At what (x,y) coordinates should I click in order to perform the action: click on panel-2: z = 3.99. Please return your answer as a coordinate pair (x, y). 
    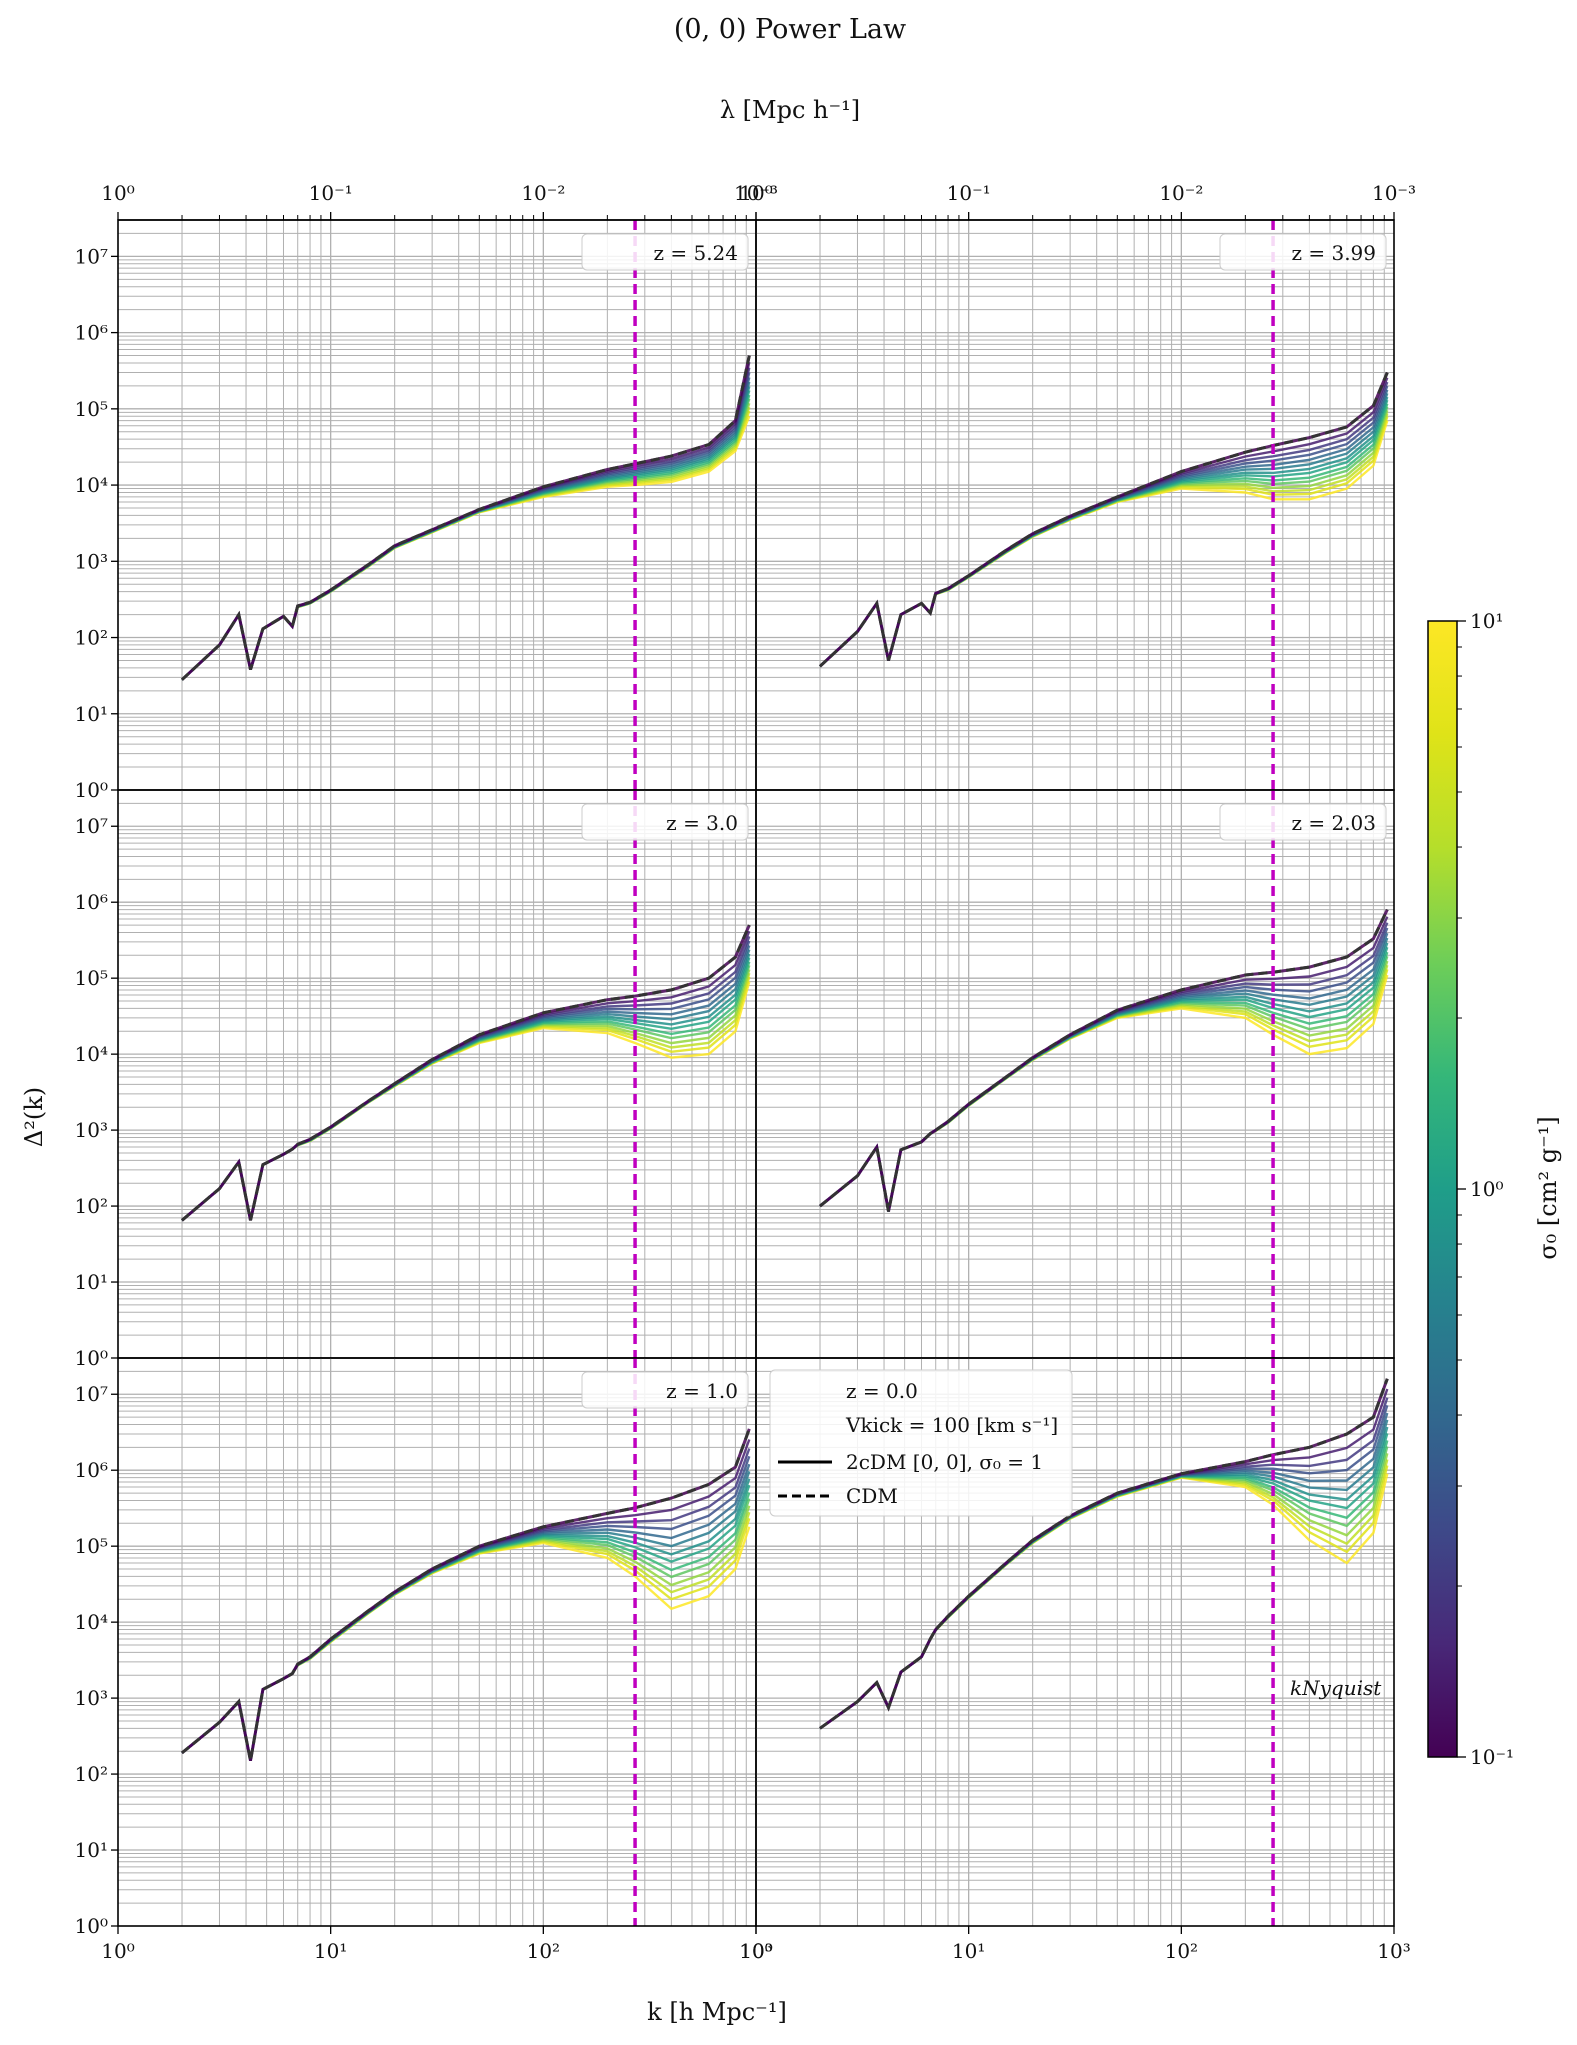
    Looking at the image, I should click on (1075, 505).